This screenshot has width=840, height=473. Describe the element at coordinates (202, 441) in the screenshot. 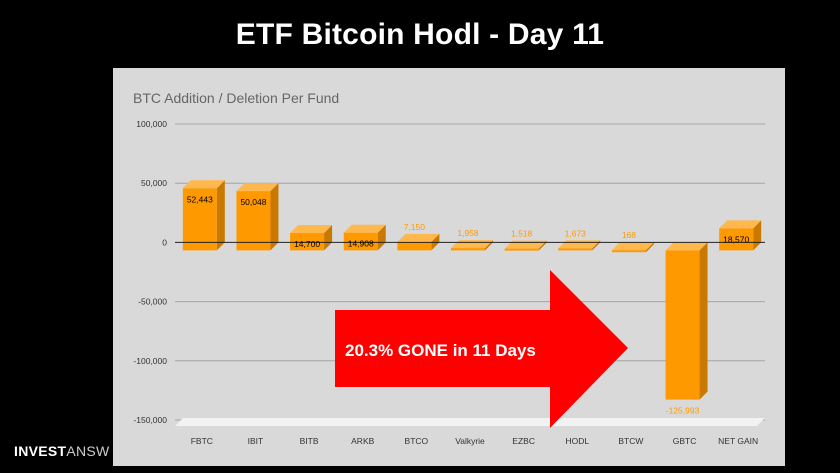

I see `x-tick-label: FBTC` at that location.